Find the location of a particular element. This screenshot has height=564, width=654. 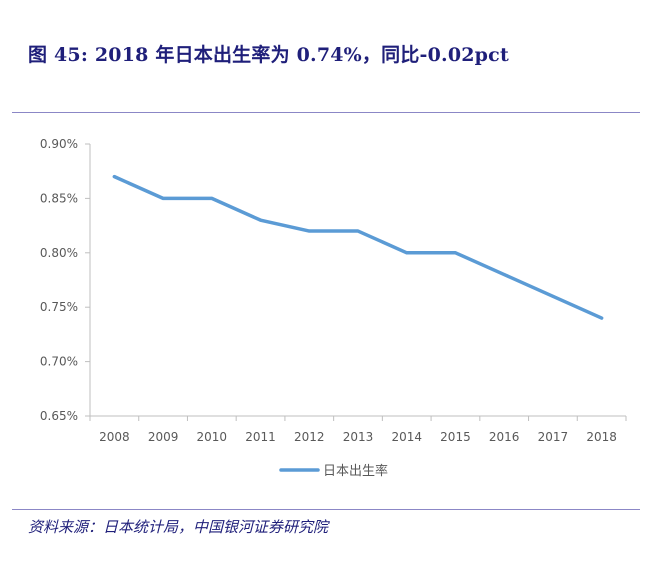

x-tick-label: 2011 is located at coordinates (260, 437).